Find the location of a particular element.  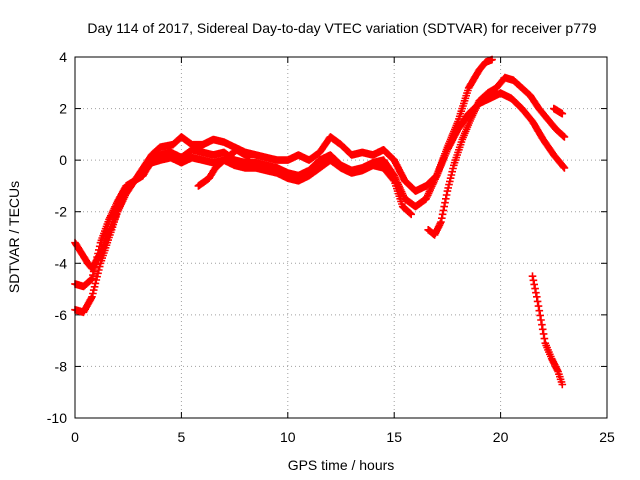

y-tick-label: 2 is located at coordinates (63, 109).